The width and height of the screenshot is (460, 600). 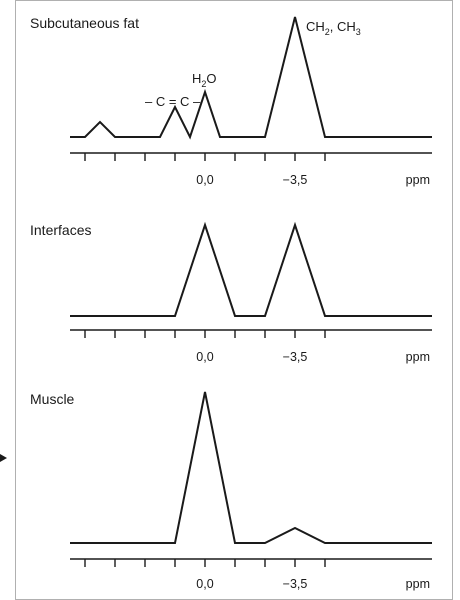 I want to click on label-part: O, so click(x=211, y=78).